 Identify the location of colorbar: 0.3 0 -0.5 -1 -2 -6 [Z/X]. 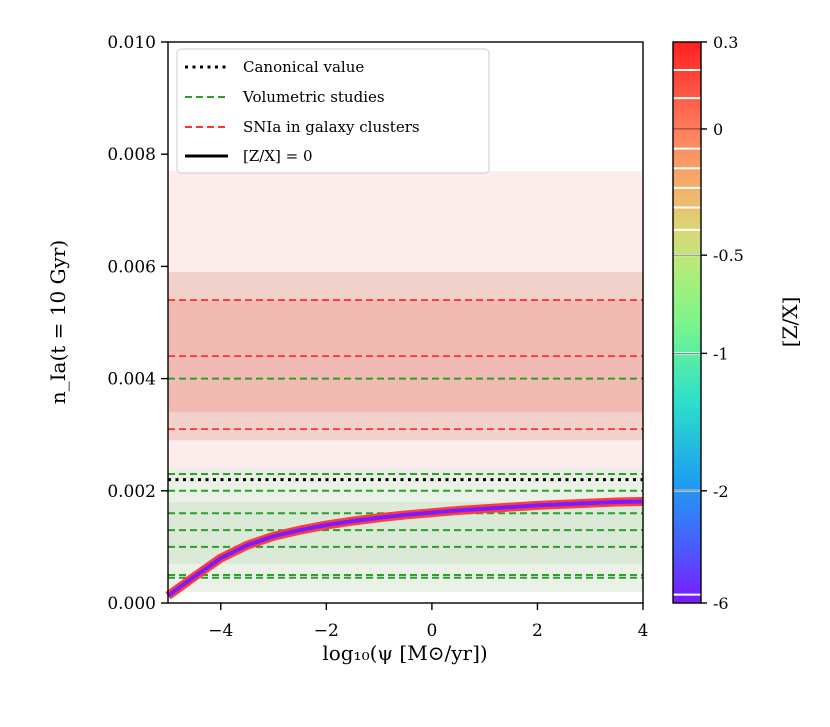
(737, 323).